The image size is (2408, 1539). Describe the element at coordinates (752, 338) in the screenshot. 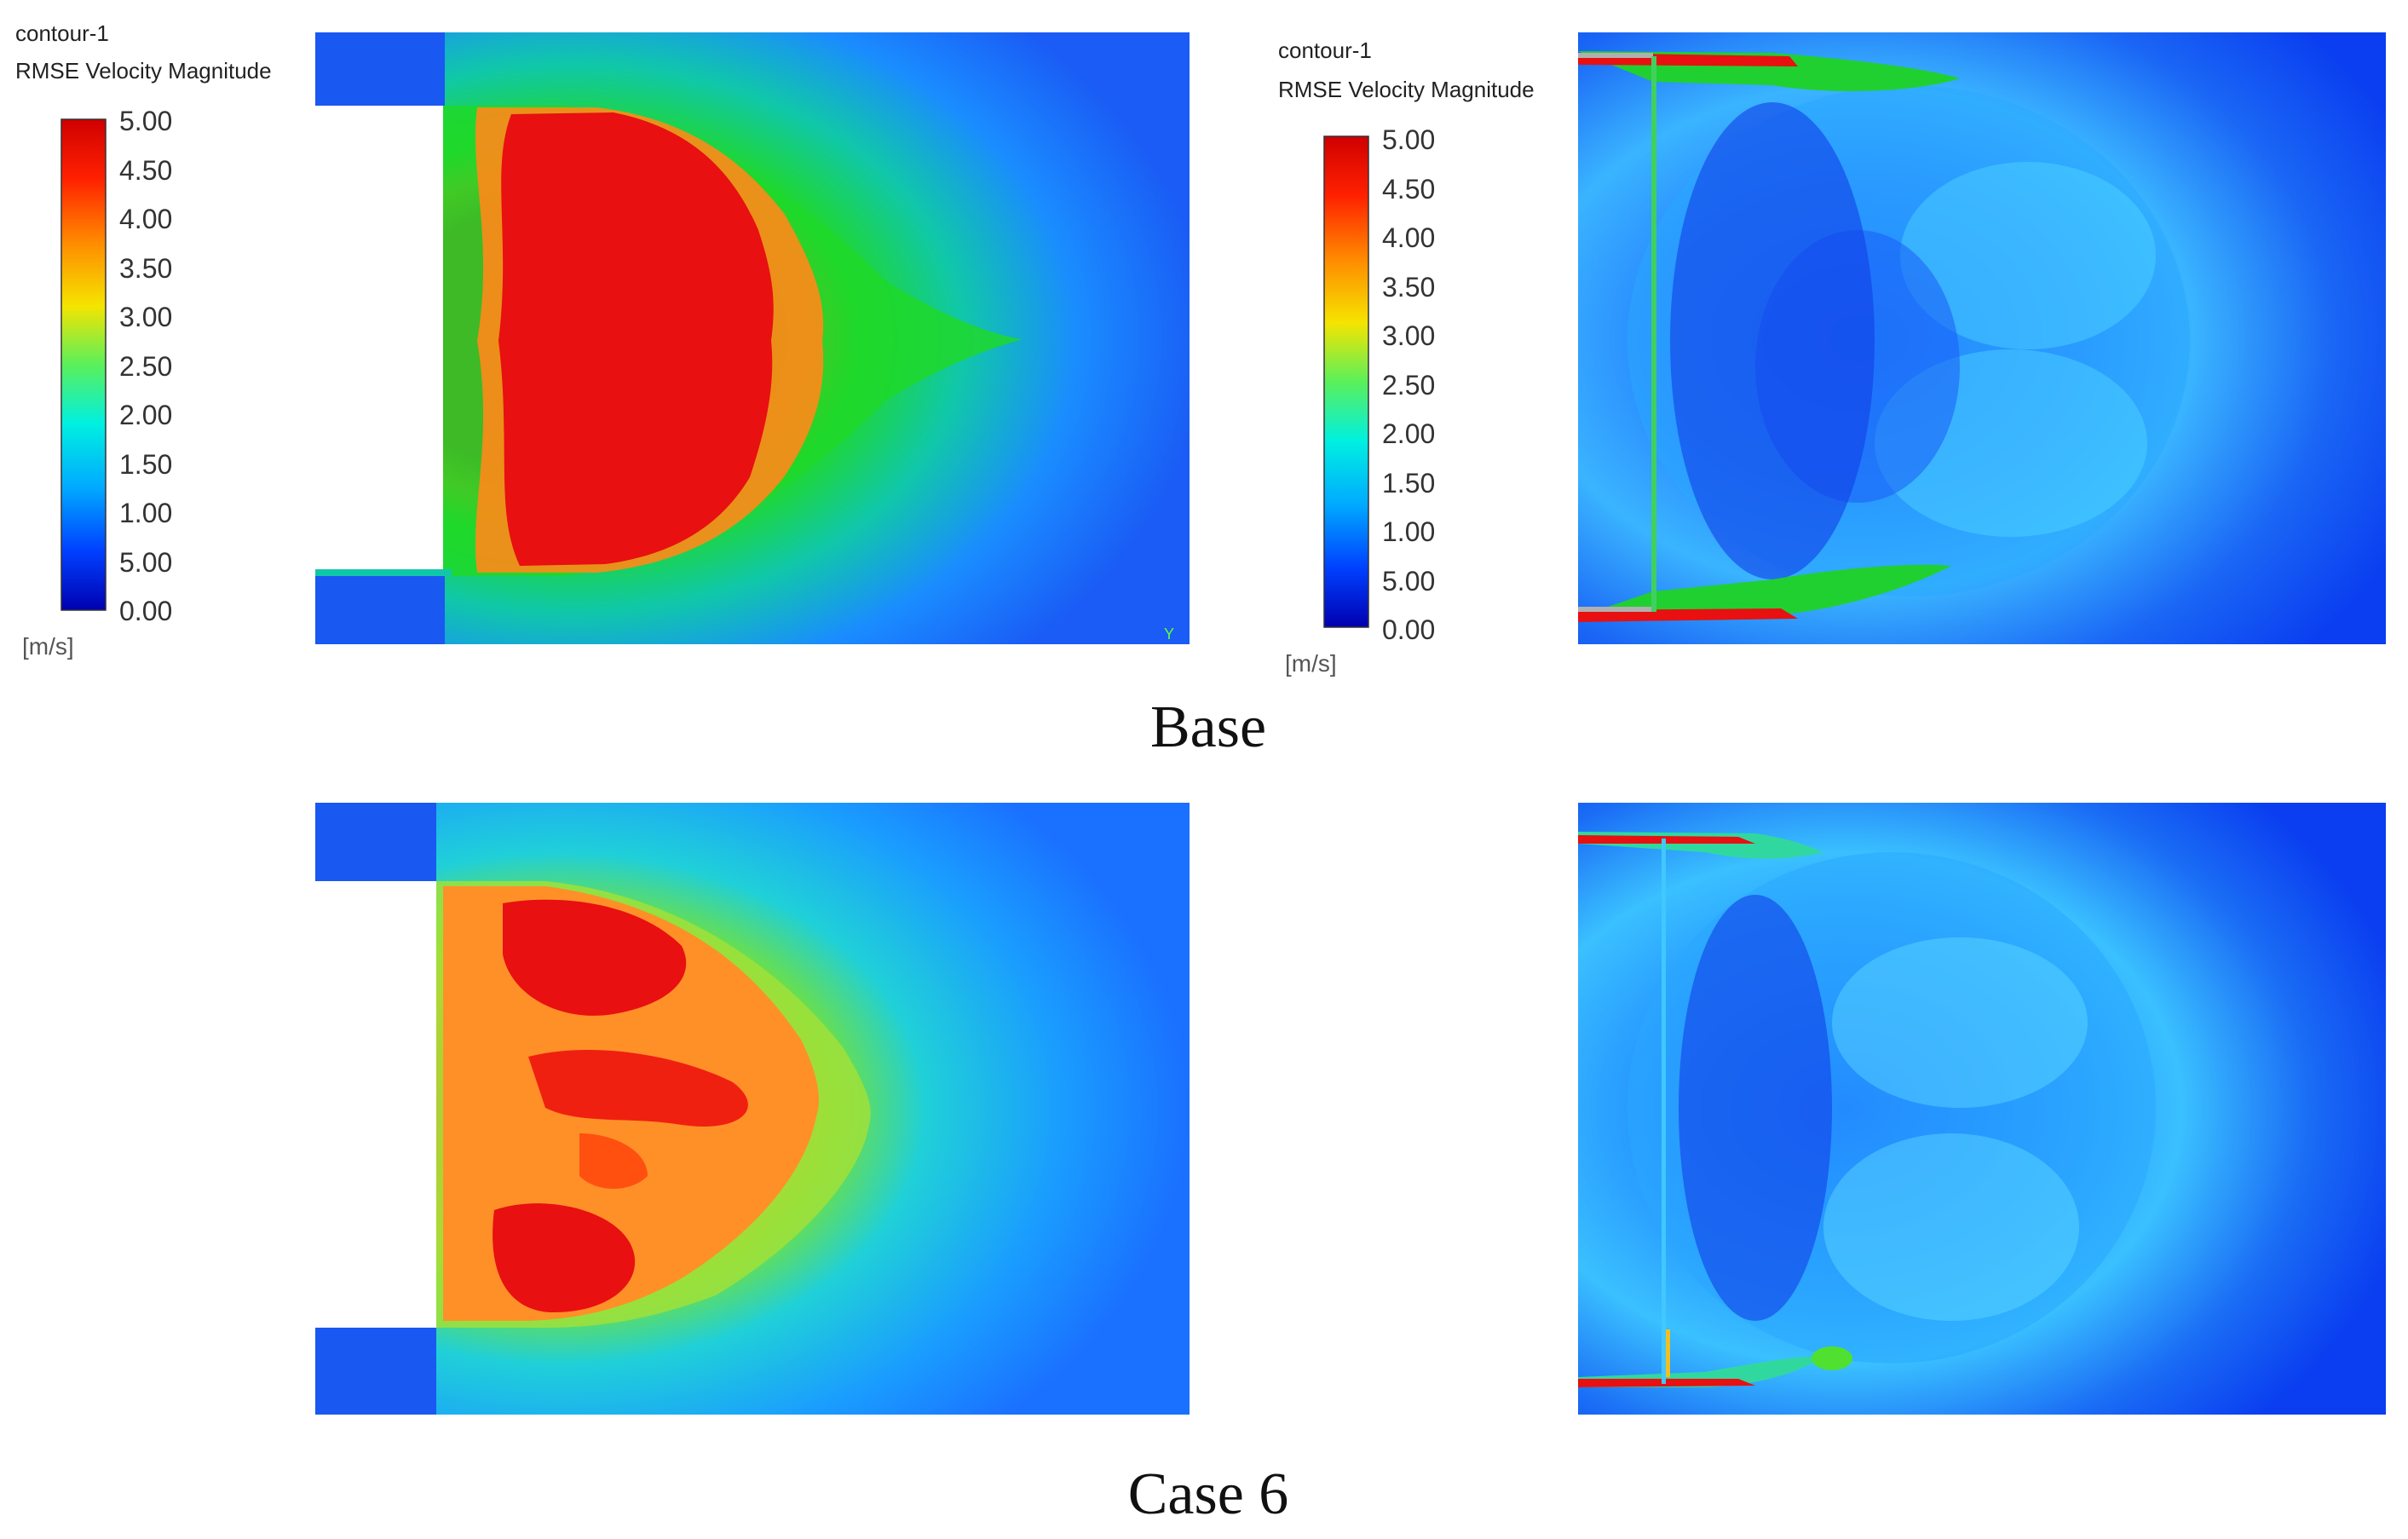

I see `contour-panel-base-mean: Y` at that location.